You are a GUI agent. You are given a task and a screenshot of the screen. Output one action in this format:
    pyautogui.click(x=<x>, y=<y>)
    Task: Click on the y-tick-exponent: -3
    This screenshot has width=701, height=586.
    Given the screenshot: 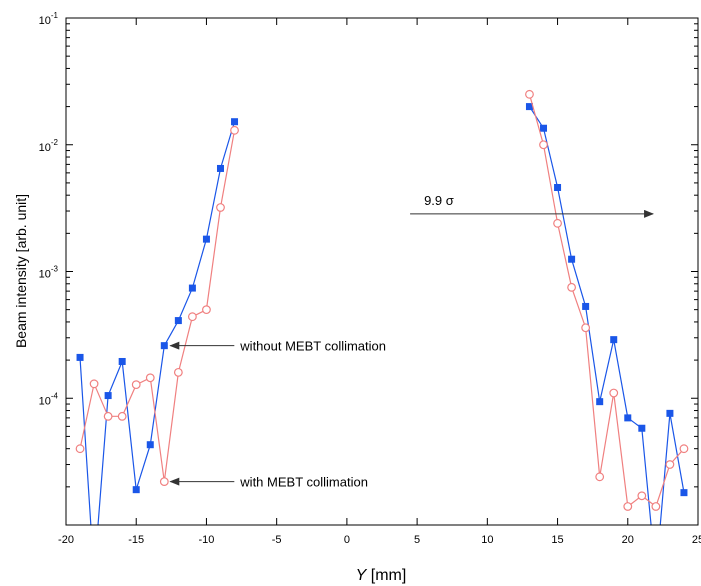 What is the action you would take?
    pyautogui.click(x=55, y=269)
    